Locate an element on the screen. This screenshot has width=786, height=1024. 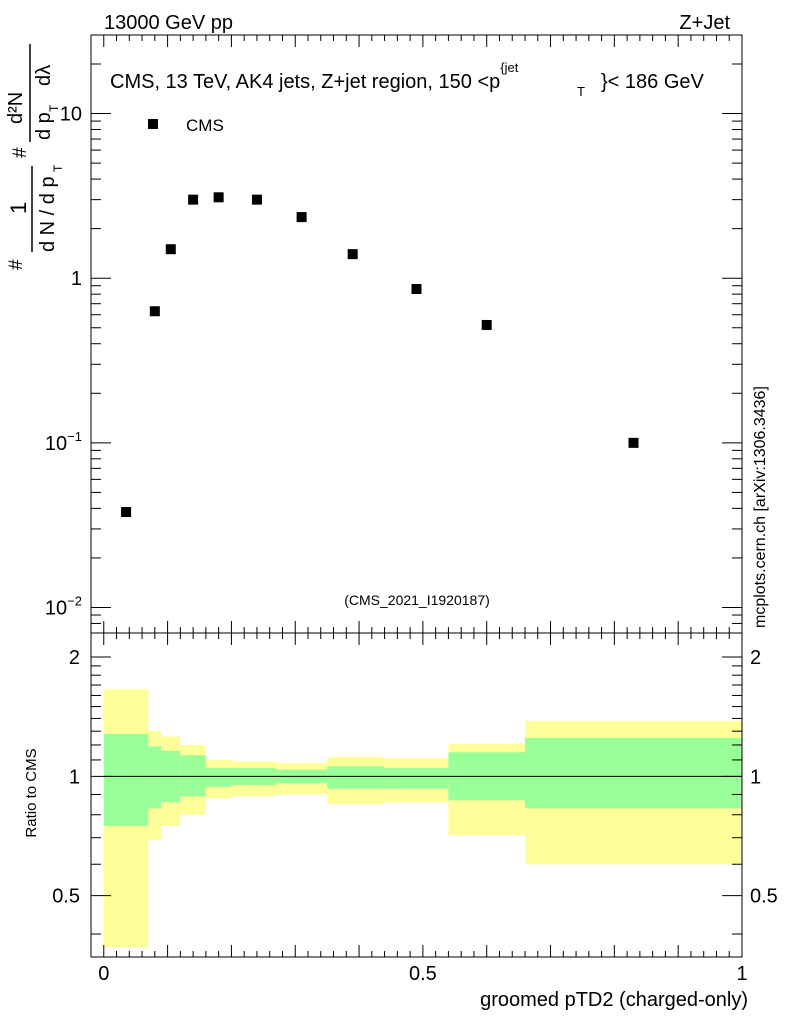
y-tick-label: 10⁻¹ is located at coordinates (63, 442).